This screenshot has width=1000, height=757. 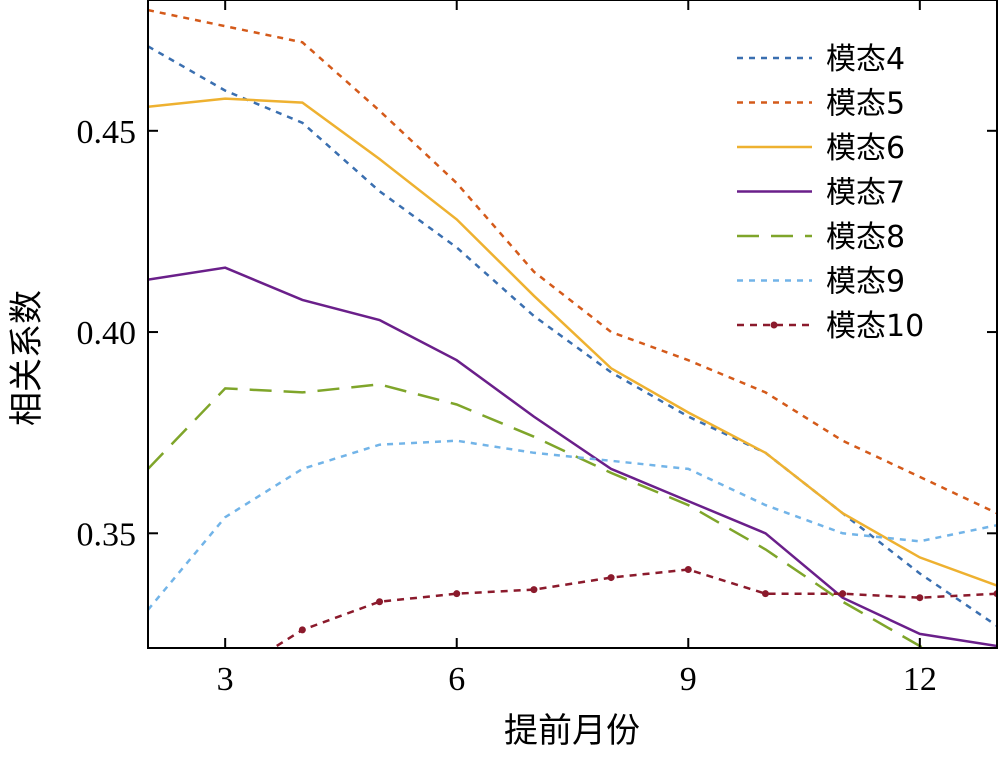 I want to click on x-tick-label: 12, so click(x=920, y=679).